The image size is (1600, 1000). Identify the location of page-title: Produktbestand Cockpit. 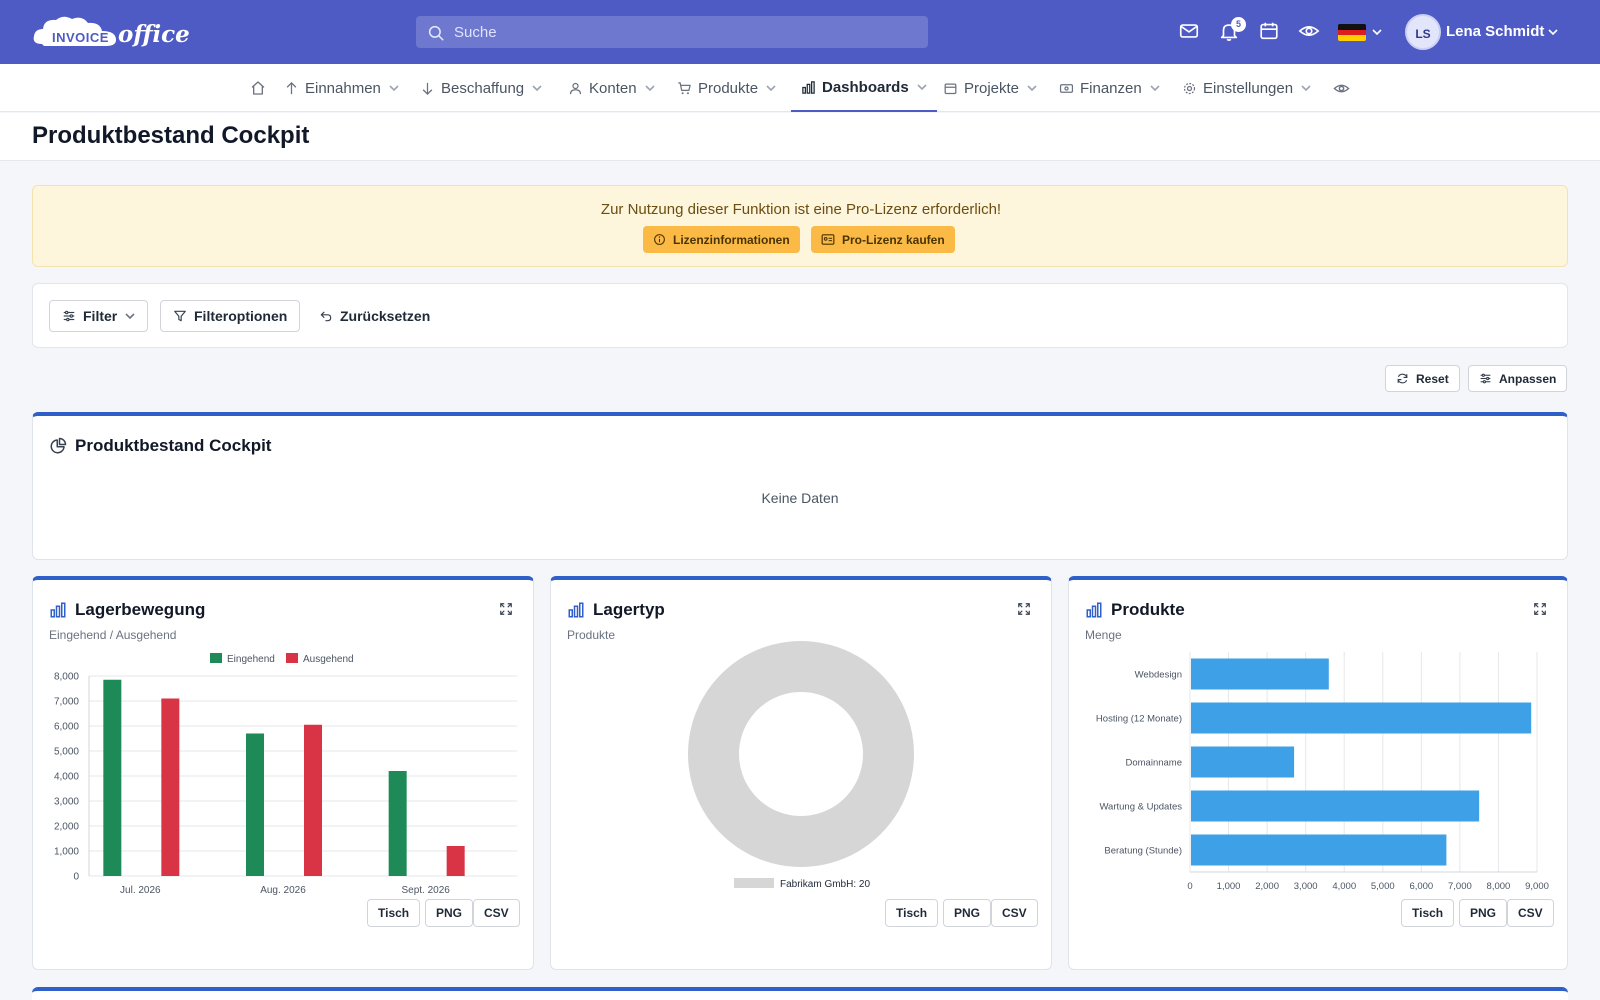
(171, 135).